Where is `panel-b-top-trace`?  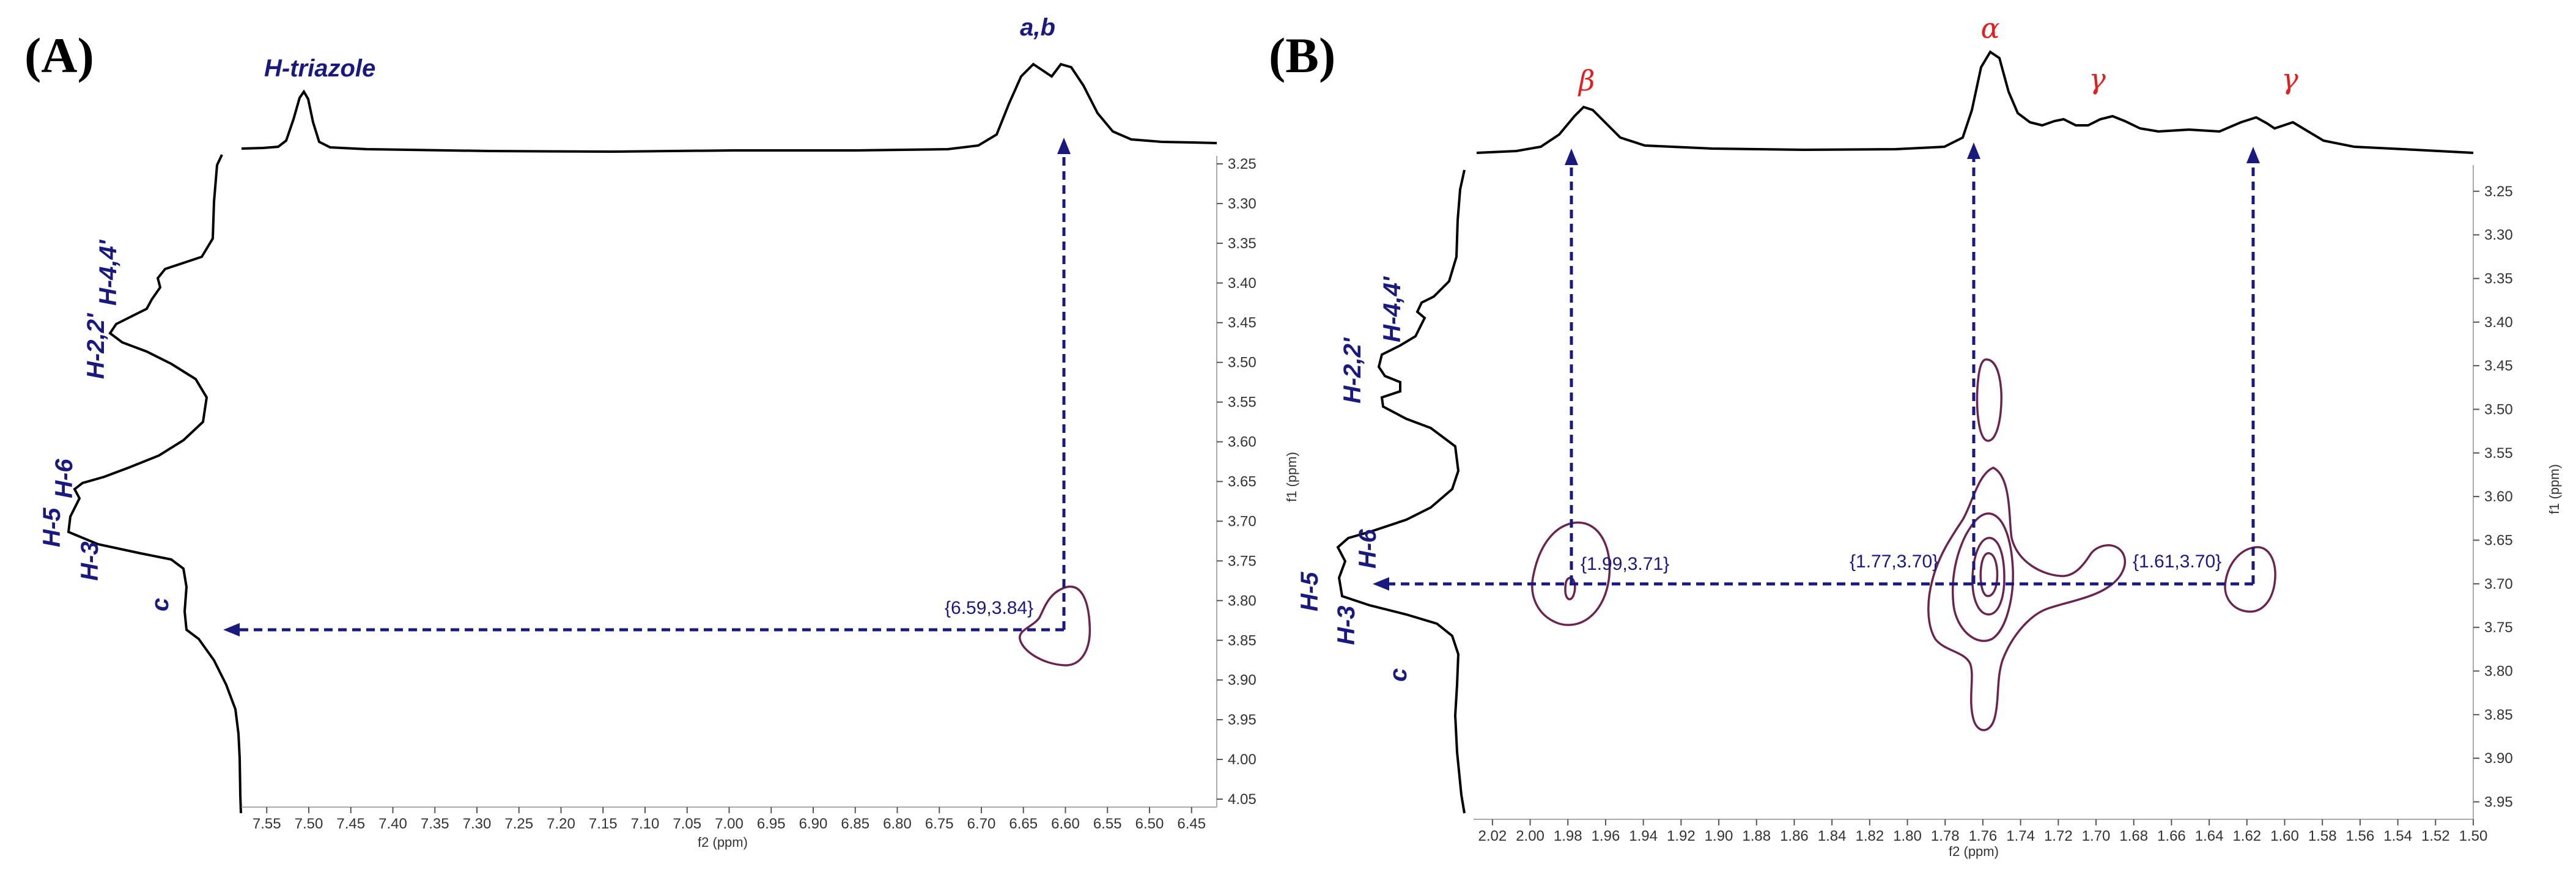 panel-b-top-trace is located at coordinates (1975, 102).